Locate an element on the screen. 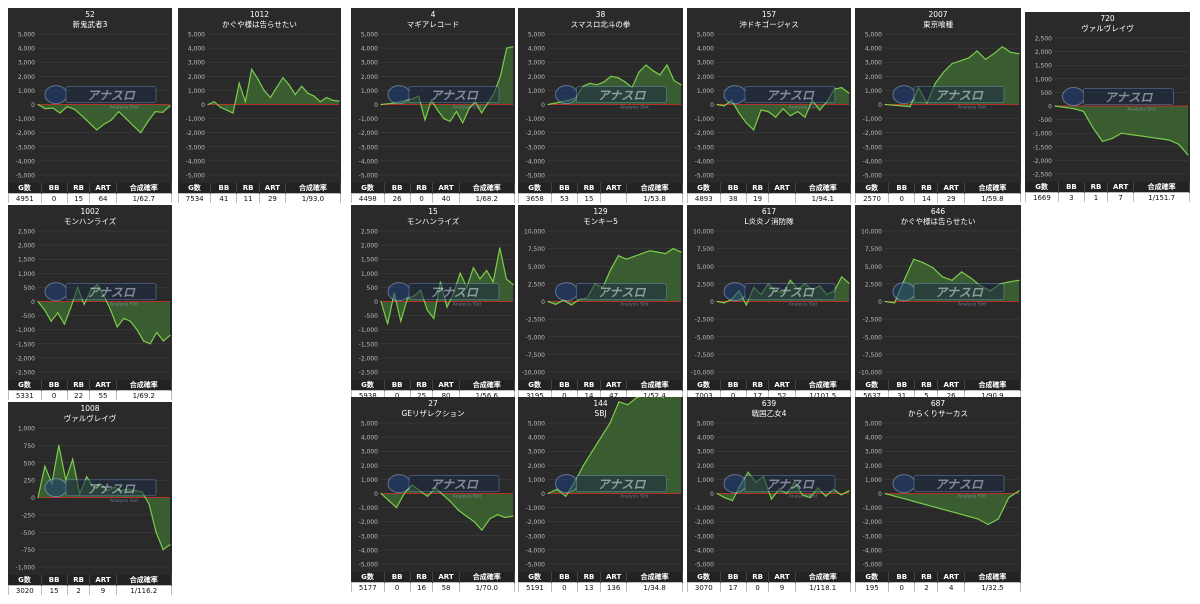 This screenshot has height=604, width=1200. y-tick-label: 10,000 is located at coordinates (534, 232).